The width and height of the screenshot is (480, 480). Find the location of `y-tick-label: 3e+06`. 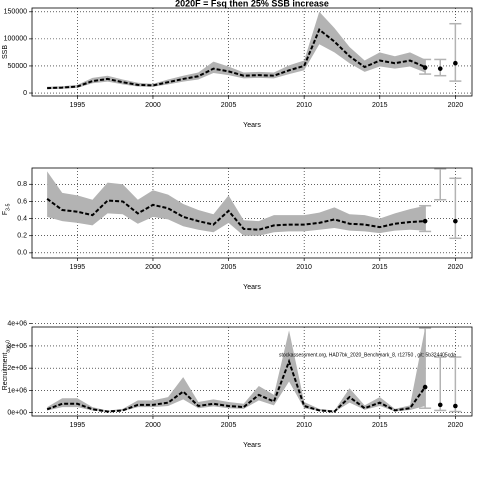

y-tick-label: 3e+06 is located at coordinates (17, 346).